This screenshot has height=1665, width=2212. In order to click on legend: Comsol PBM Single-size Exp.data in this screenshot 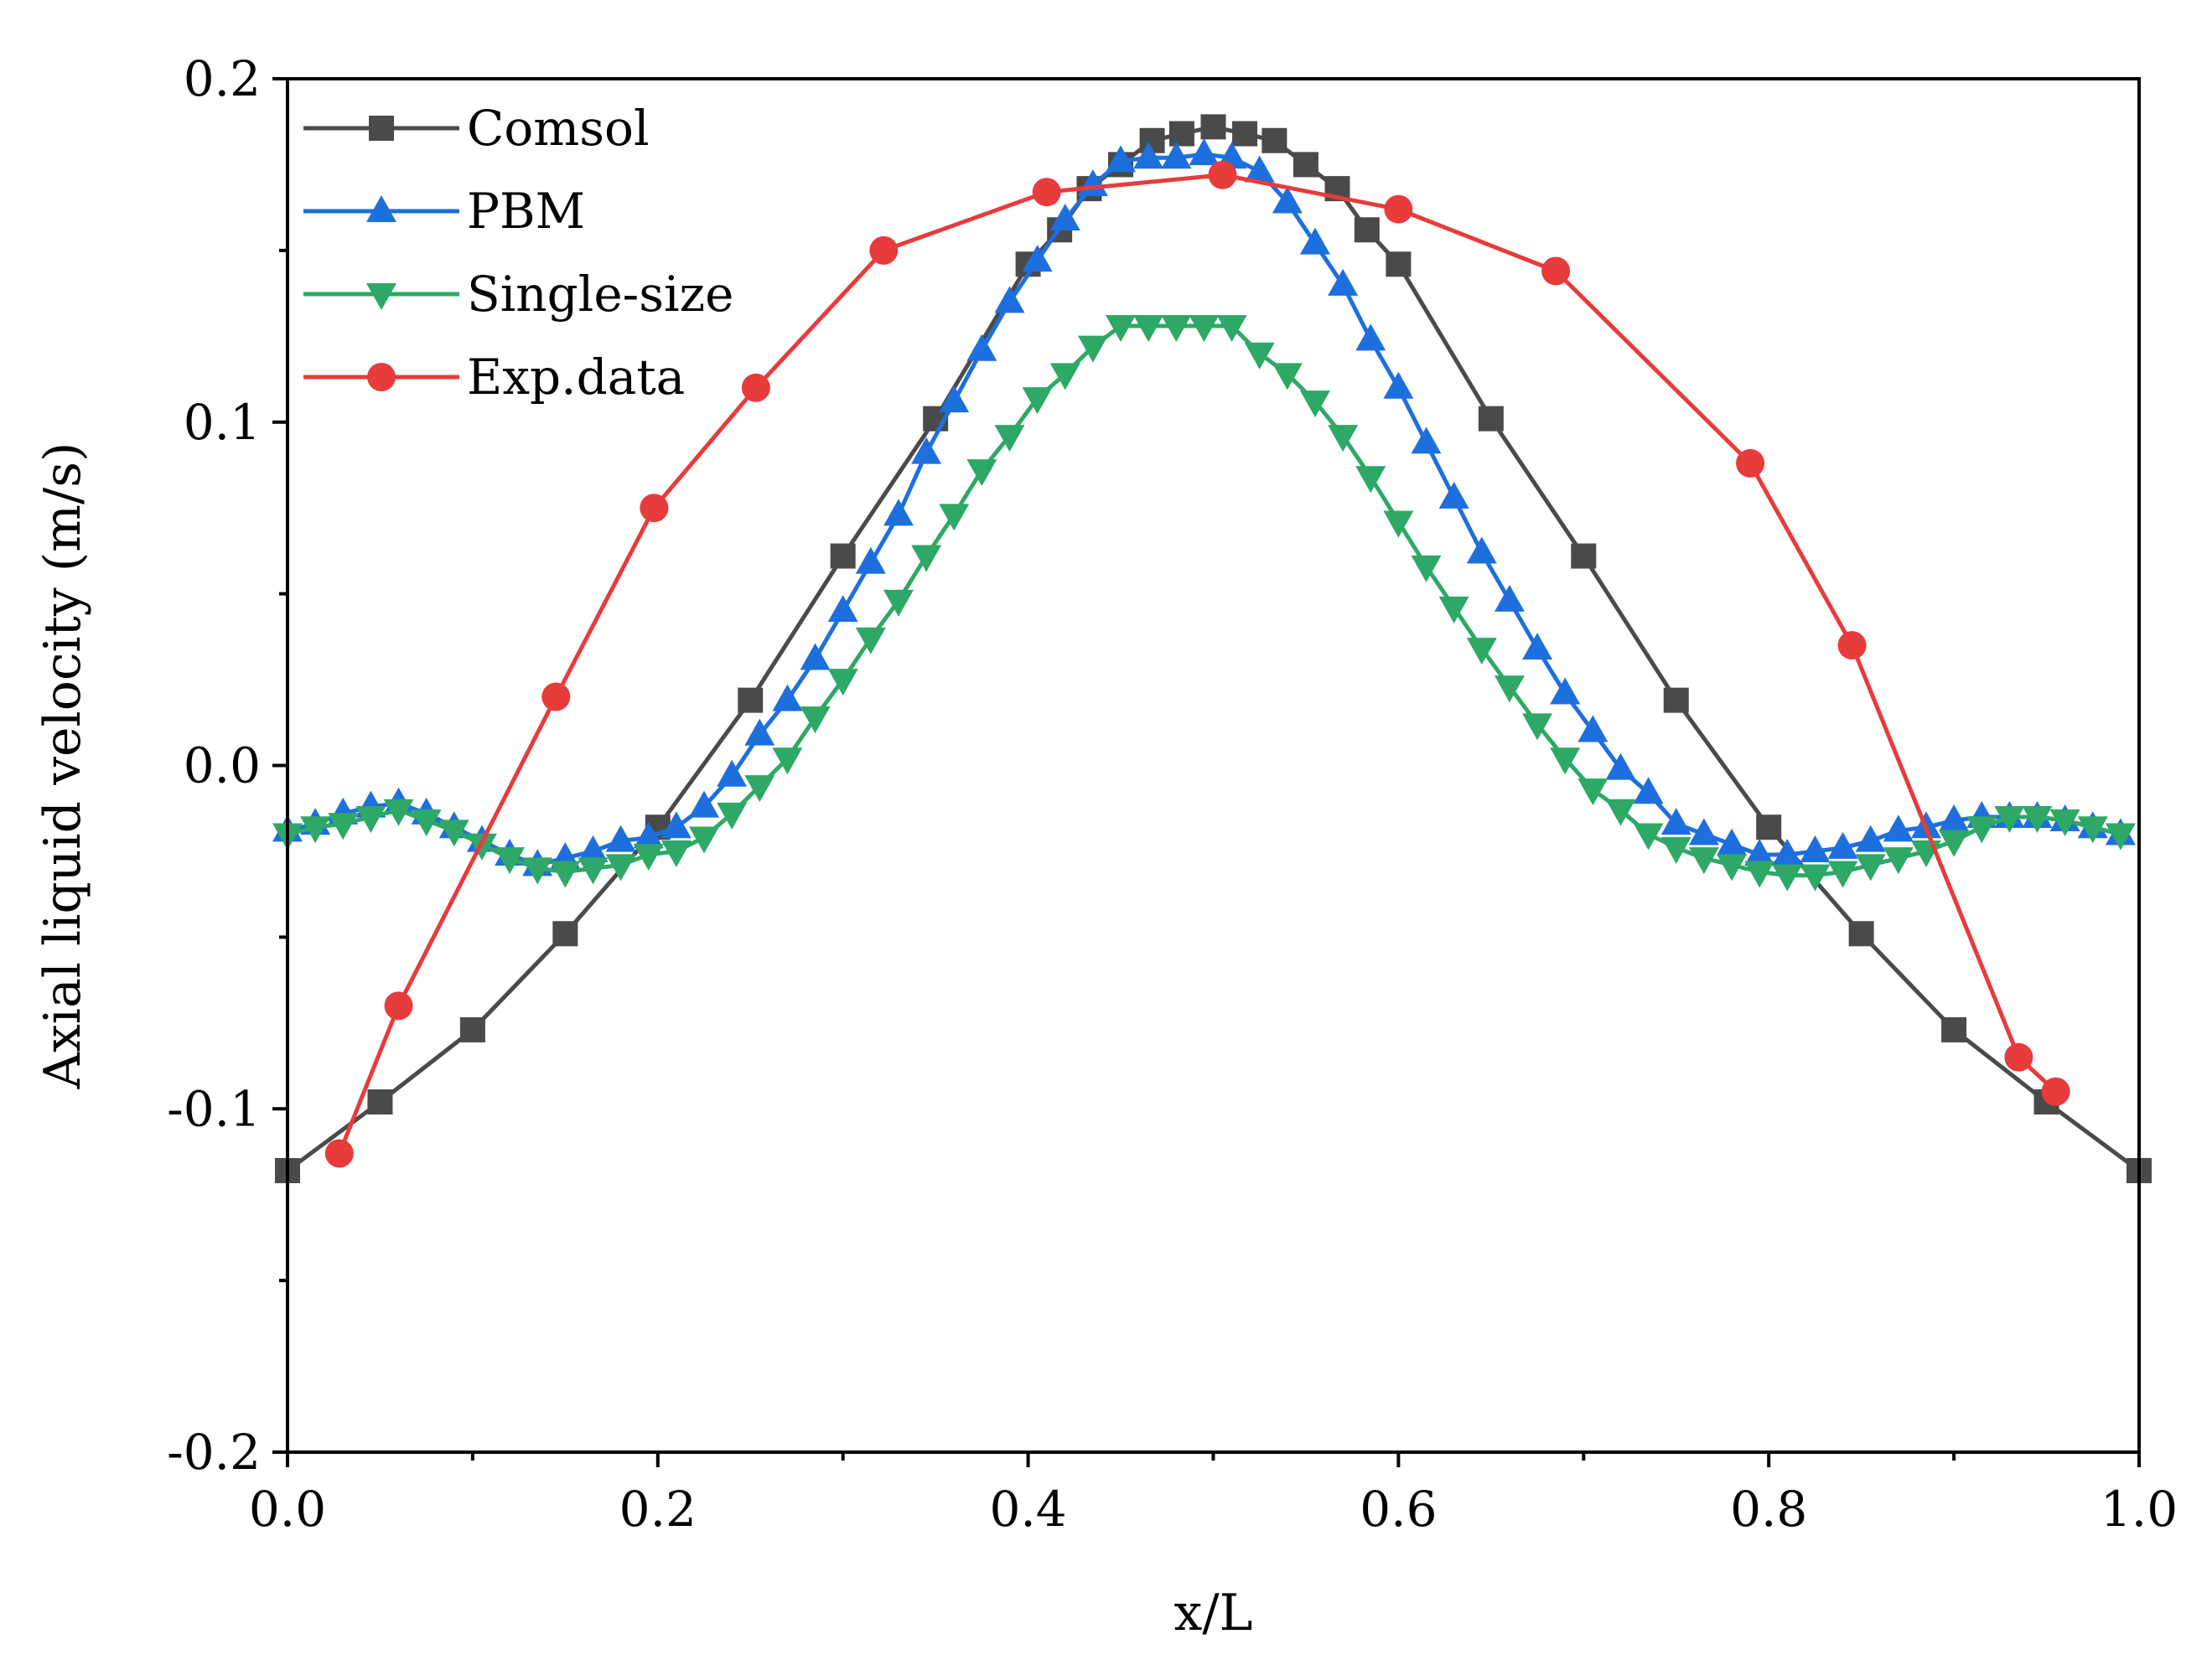, I will do `click(518, 253)`.